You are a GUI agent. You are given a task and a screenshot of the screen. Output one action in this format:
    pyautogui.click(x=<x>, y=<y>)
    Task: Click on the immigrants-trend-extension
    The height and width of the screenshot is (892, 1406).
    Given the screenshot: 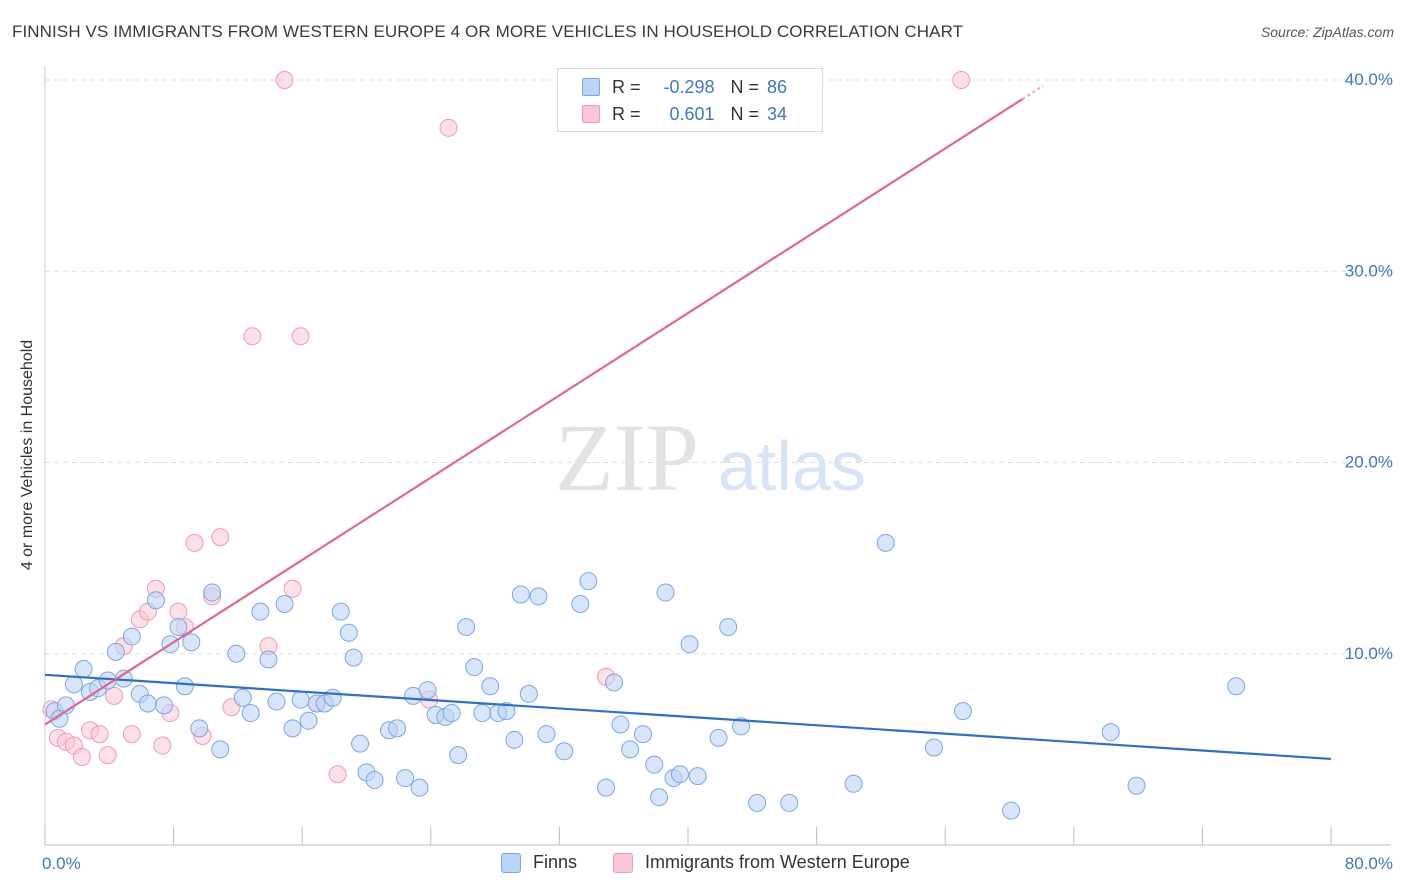 What is the action you would take?
    pyautogui.click(x=1032, y=92)
    